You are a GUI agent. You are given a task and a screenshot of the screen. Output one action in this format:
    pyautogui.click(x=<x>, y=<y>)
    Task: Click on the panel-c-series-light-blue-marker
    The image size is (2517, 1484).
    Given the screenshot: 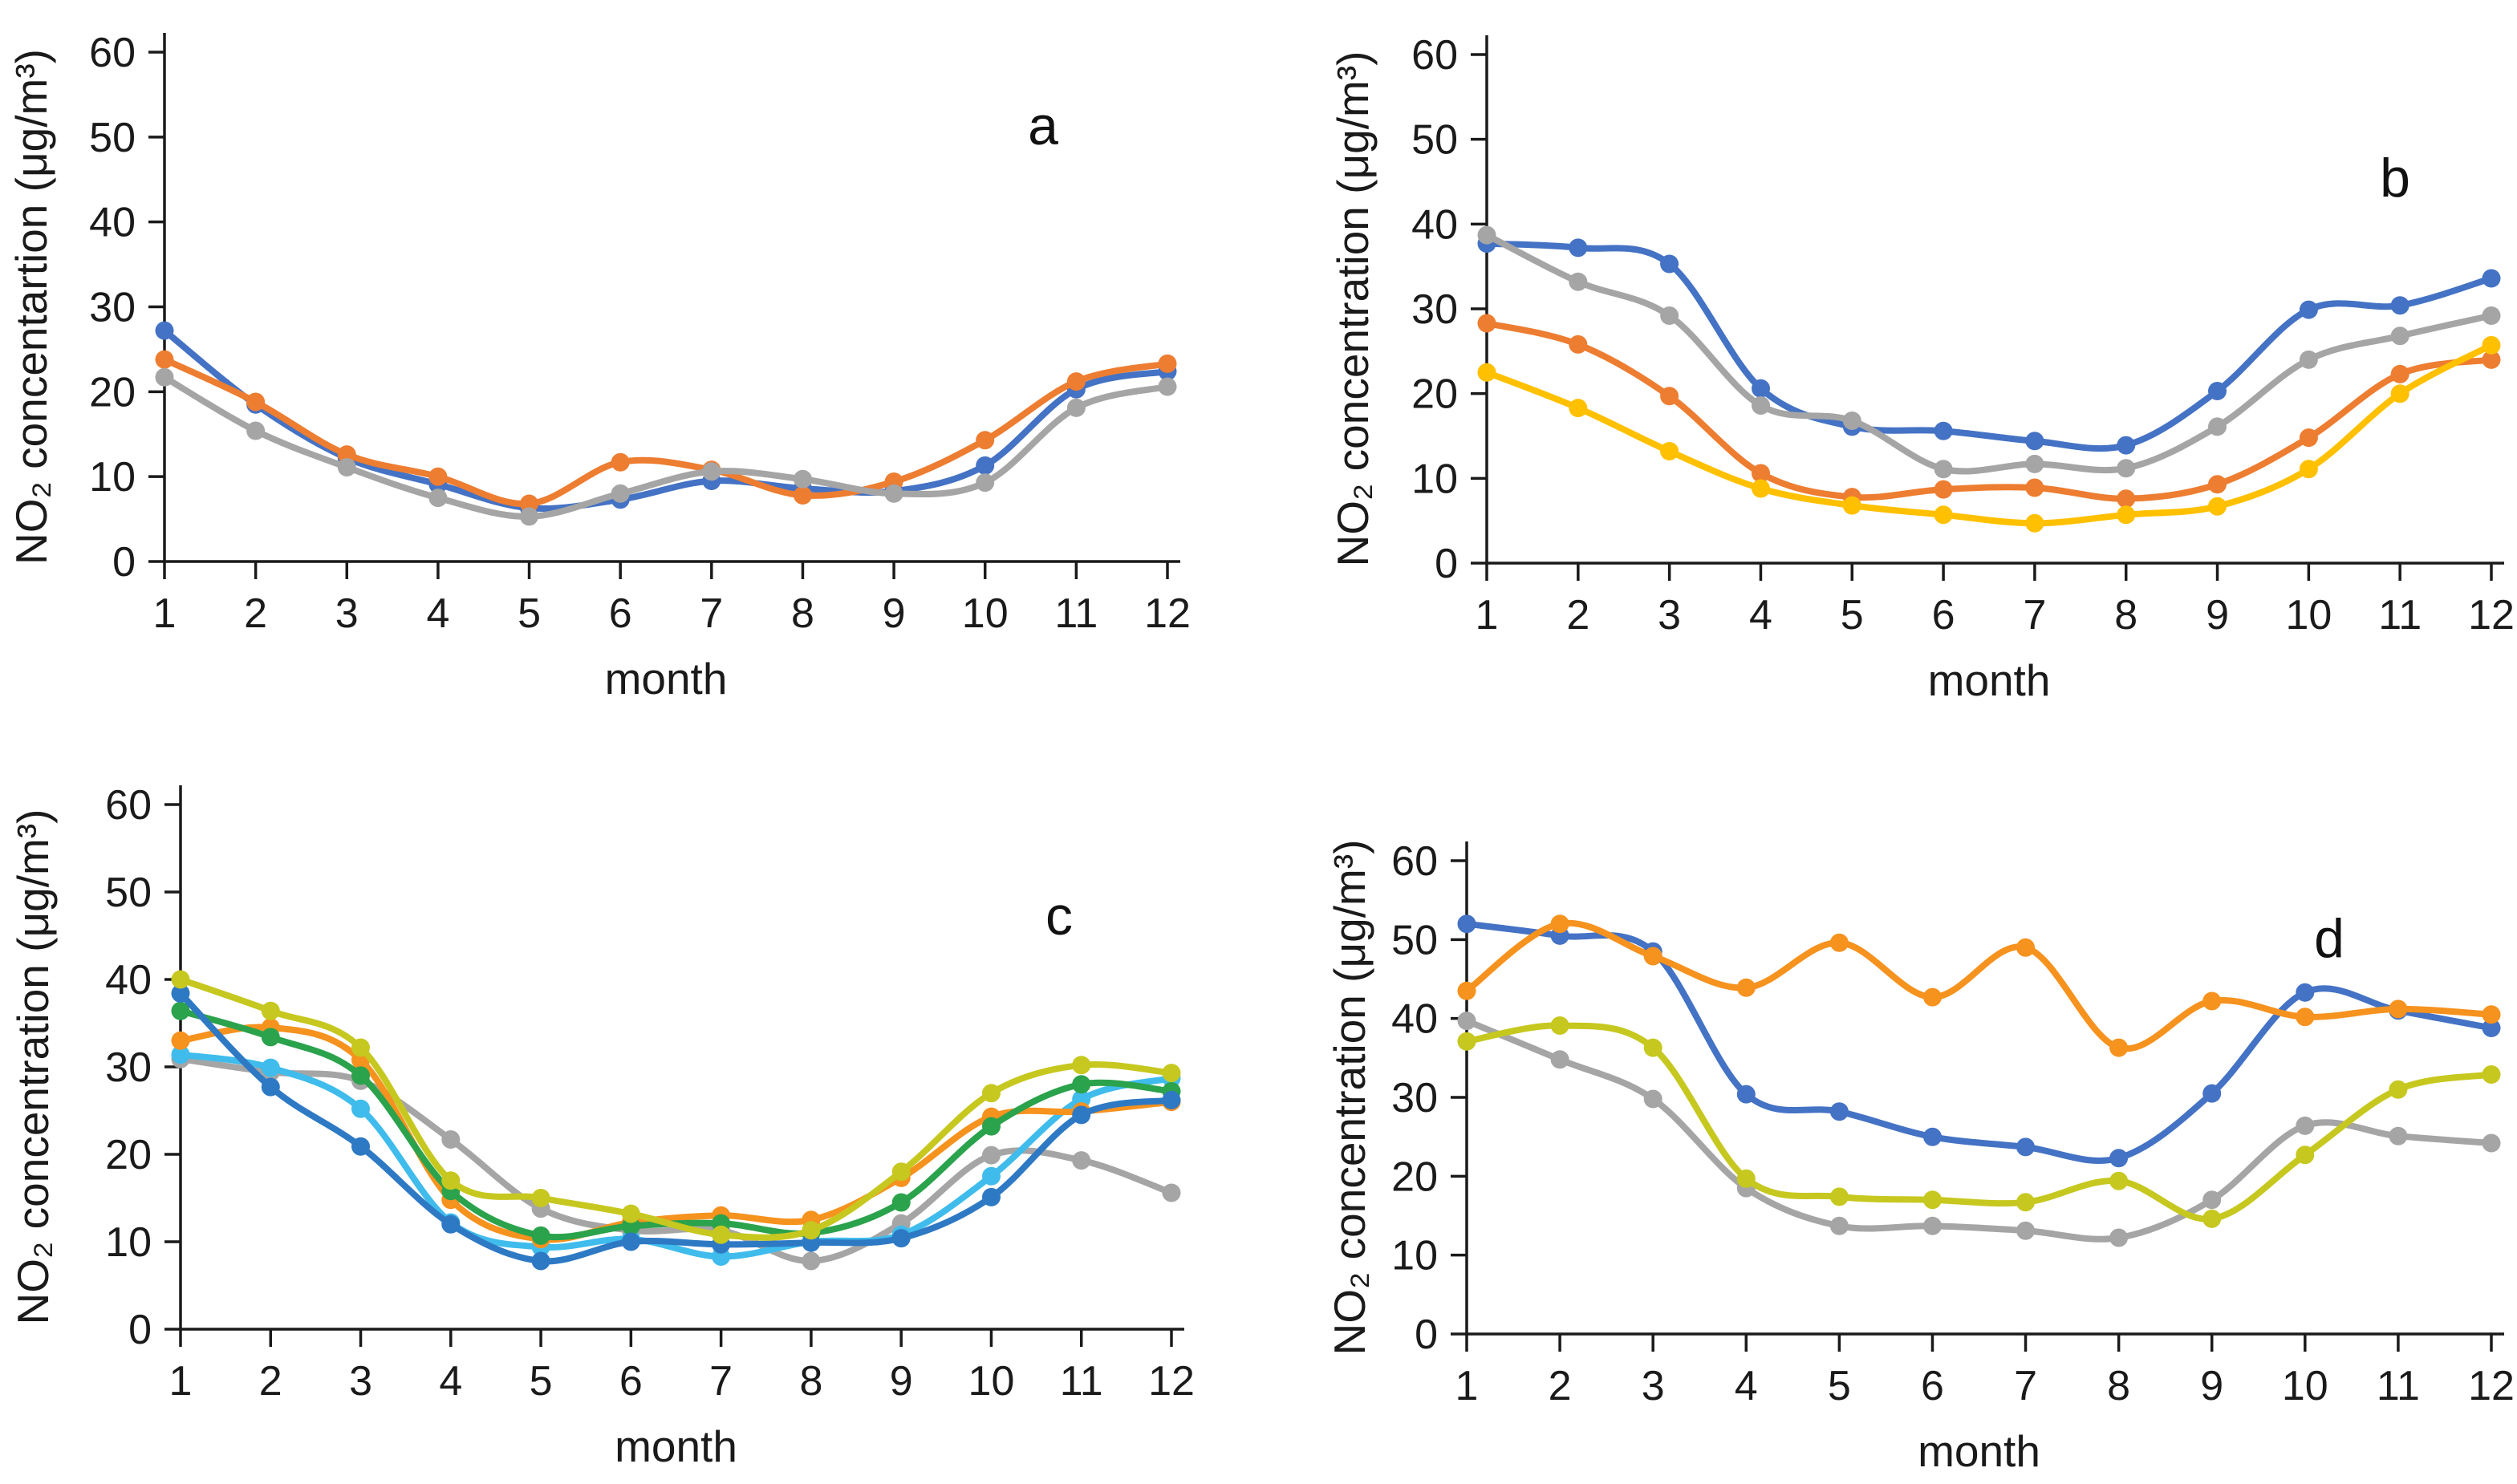 What is the action you would take?
    pyautogui.click(x=181, y=1054)
    